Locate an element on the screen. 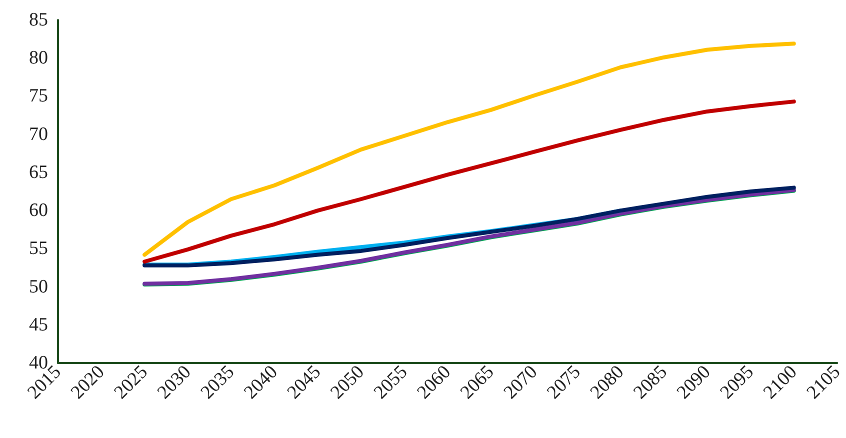  y-tick-label: 85 is located at coordinates (38, 20).